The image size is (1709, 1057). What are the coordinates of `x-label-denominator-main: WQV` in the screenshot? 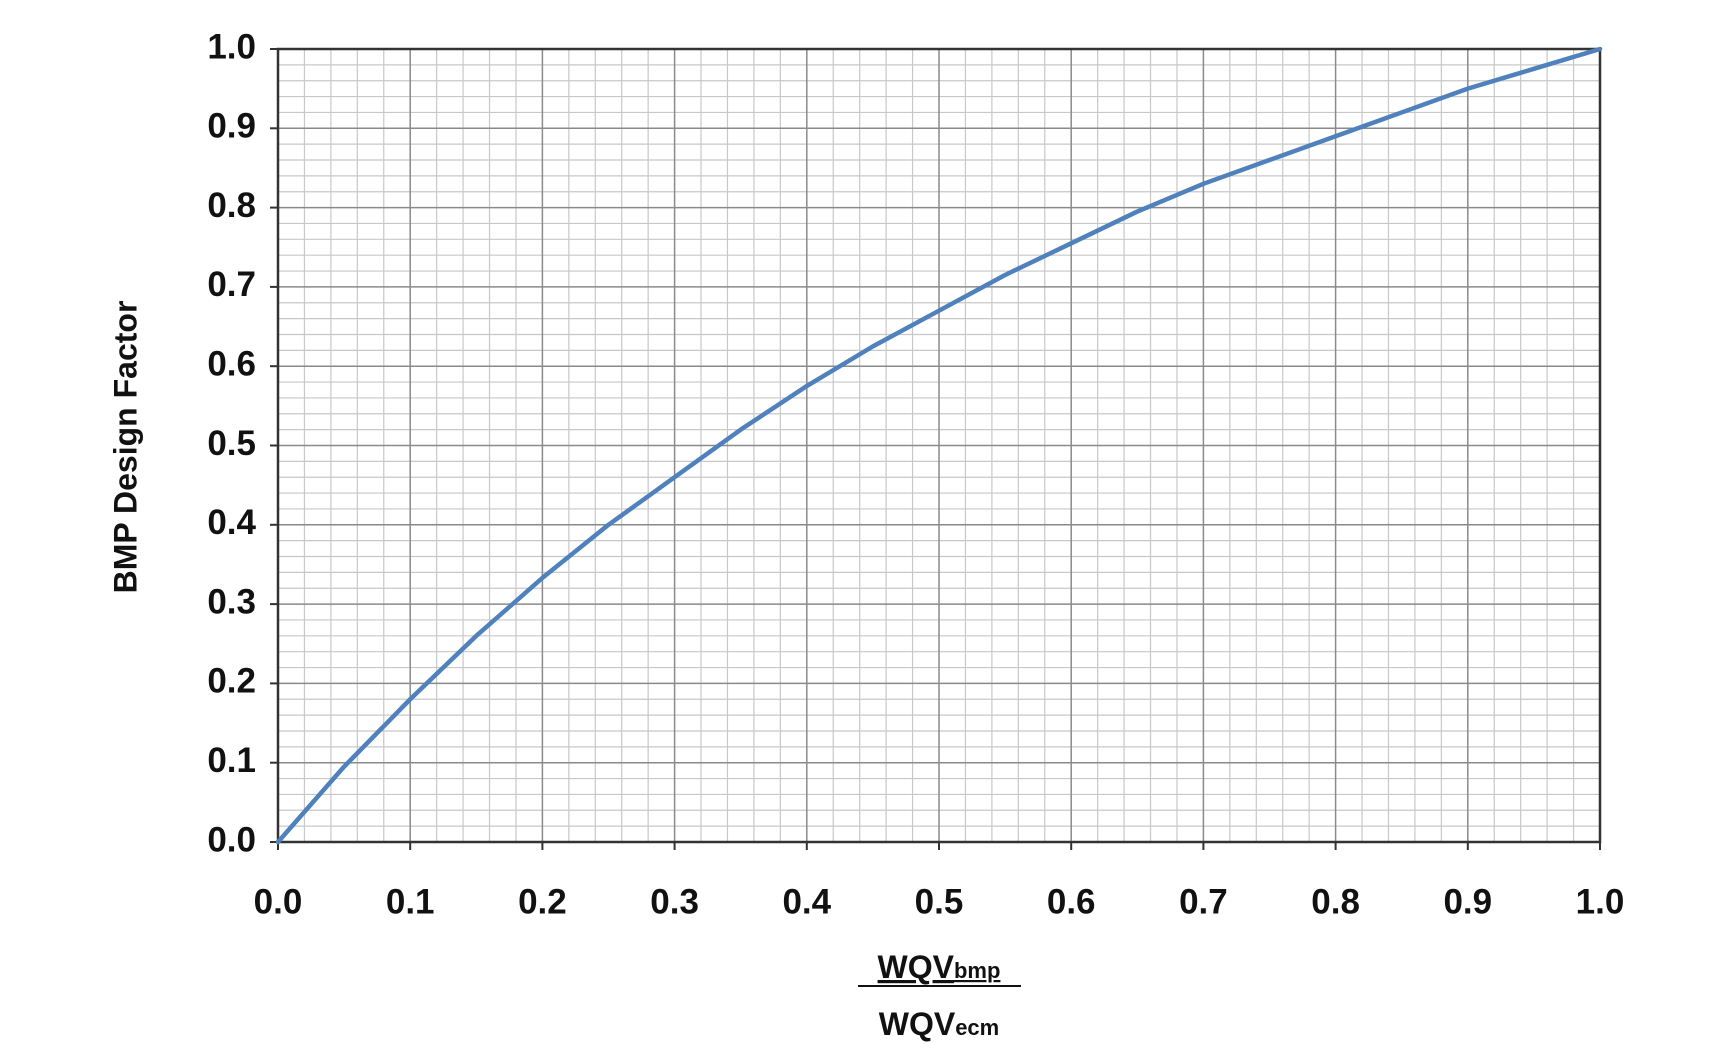 It's located at (917, 1024).